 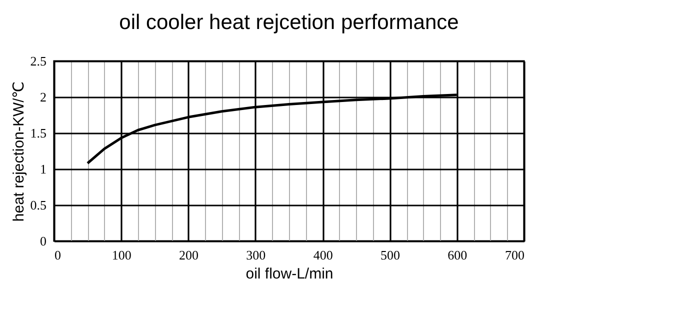 I want to click on x-tick-label: 500, so click(x=390, y=255).